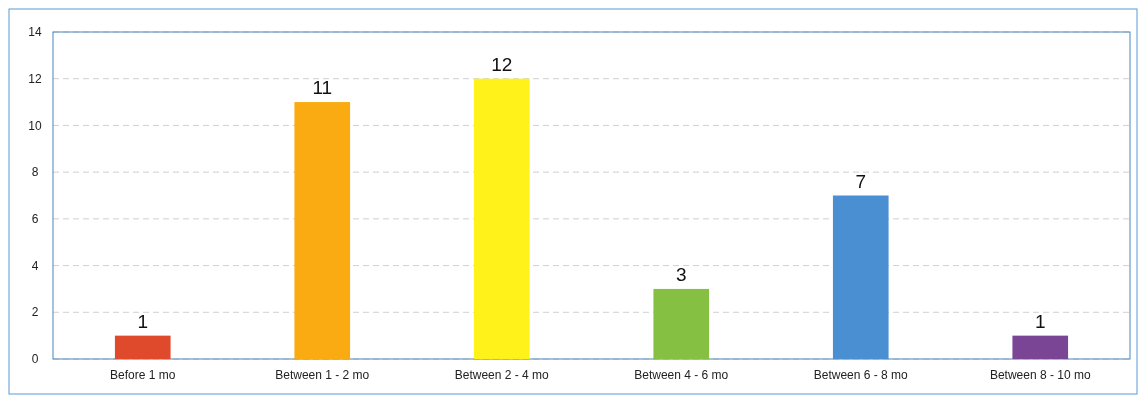  I want to click on data-label: 11, so click(322, 88).